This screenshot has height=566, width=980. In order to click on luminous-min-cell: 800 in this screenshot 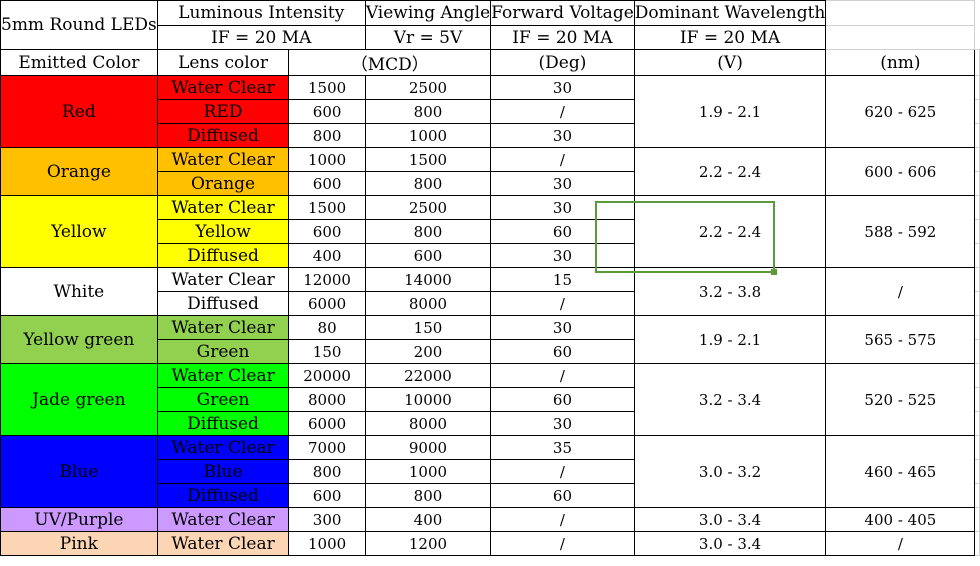, I will do `click(327, 135)`.